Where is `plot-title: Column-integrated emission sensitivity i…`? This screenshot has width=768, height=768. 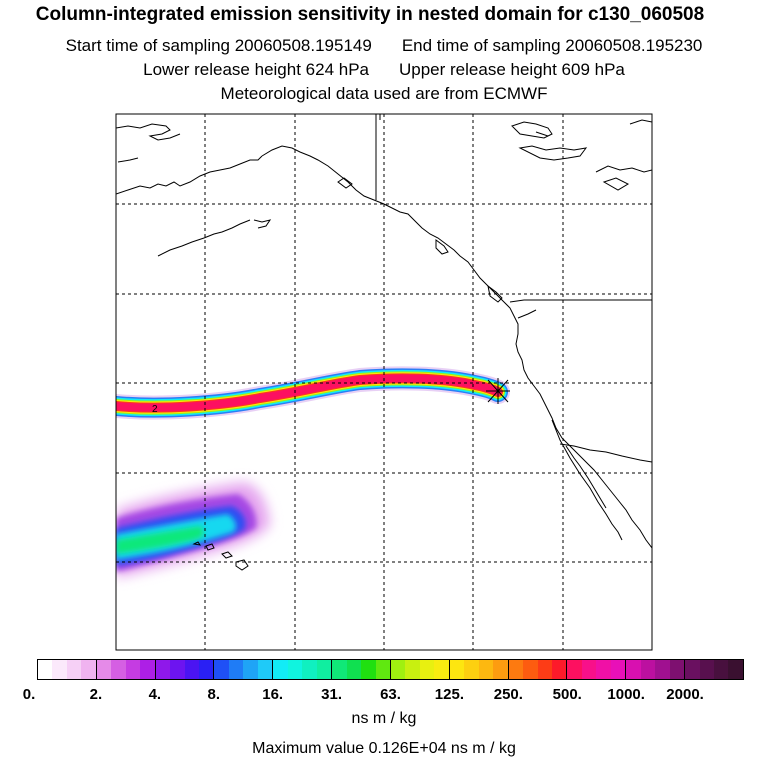 plot-title: Column-integrated emission sensitivity i… is located at coordinates (370, 14).